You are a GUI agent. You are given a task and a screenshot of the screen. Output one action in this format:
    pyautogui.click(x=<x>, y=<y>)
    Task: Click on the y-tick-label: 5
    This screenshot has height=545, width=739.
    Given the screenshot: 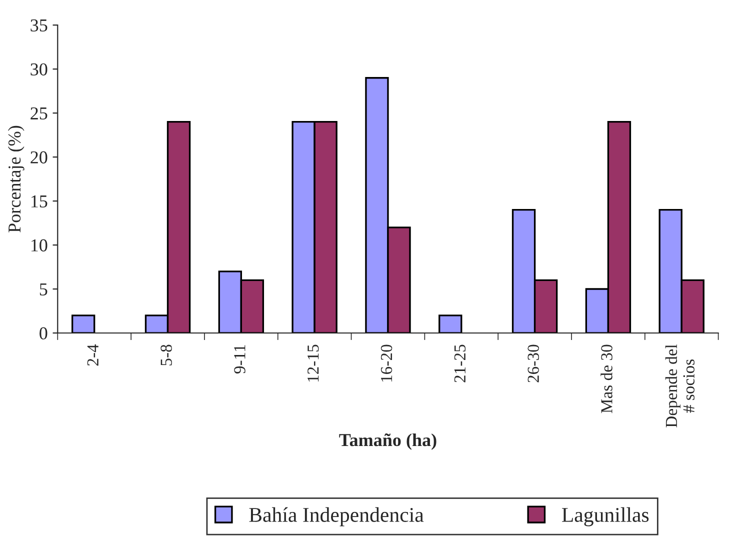 What is the action you would take?
    pyautogui.click(x=44, y=289)
    